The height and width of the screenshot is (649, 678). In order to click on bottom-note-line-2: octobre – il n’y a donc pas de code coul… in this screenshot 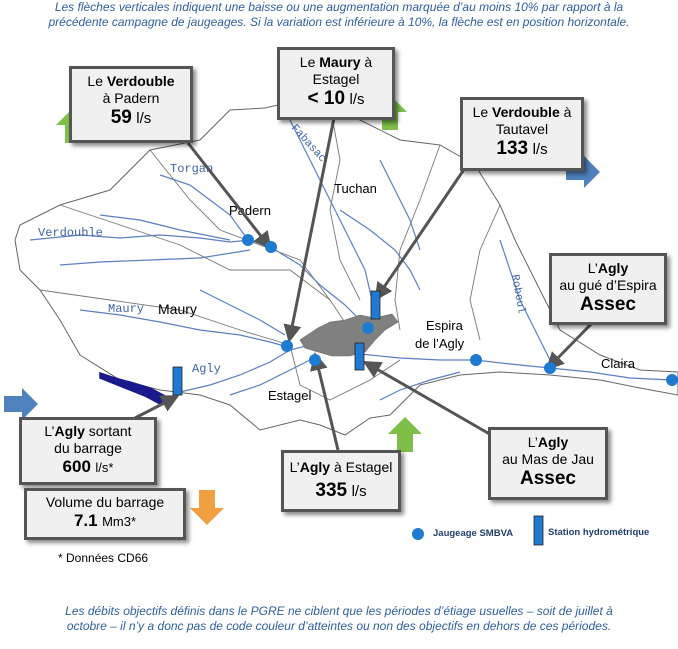, I will do `click(339, 626)`.